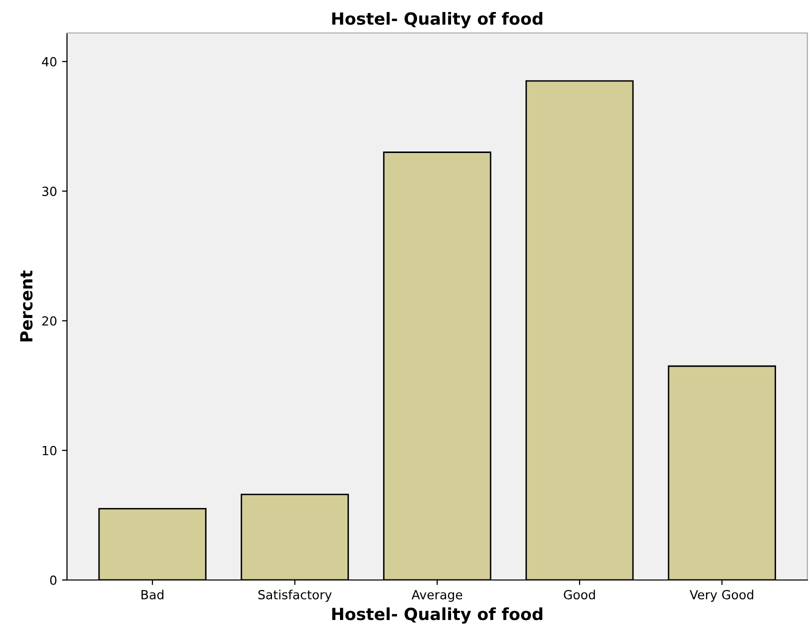 Image resolution: width=809 pixels, height=643 pixels. I want to click on x-axis-title: Hostel- Quality of food, so click(437, 615).